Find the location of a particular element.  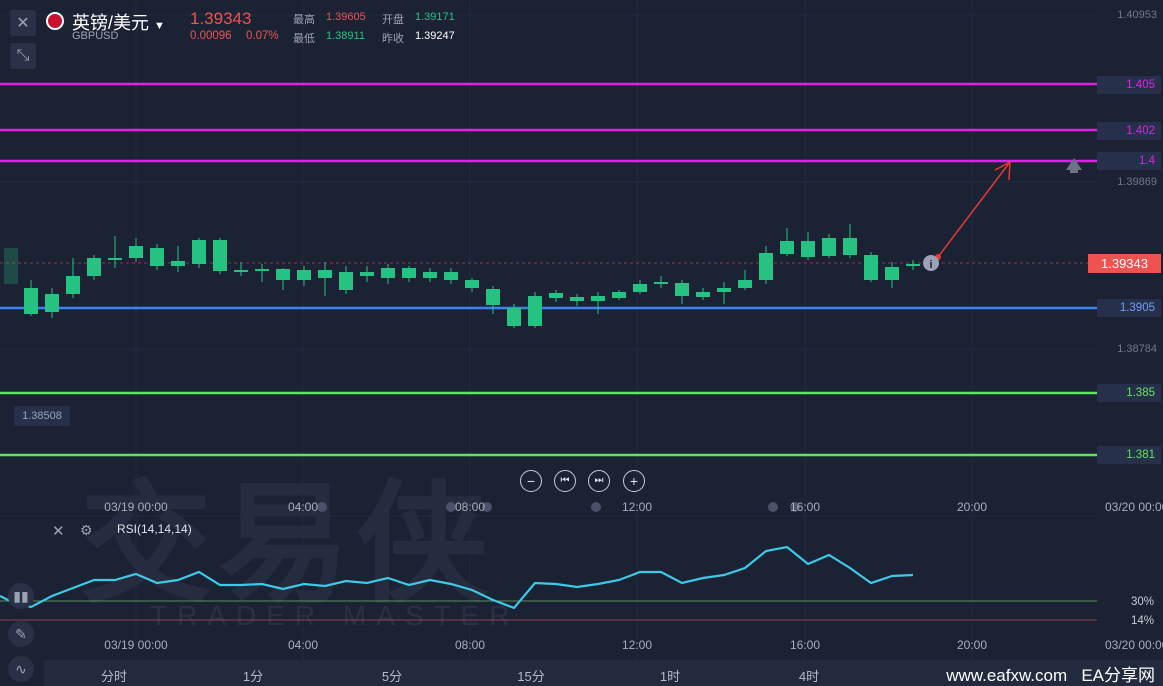

open-label: 开盘 is located at coordinates (393, 20).